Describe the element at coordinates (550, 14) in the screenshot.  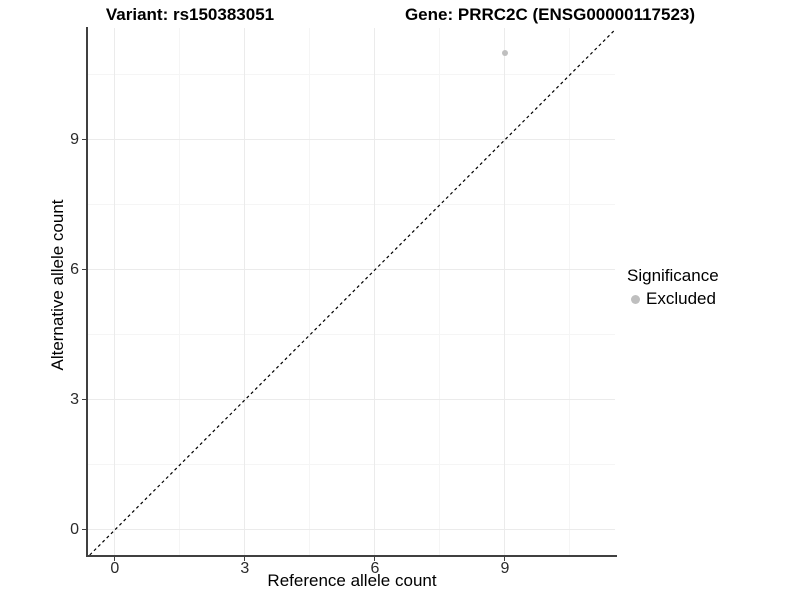
I see `plot-title-gene: Gene: PRRC2C (ENSG00000117523)` at that location.